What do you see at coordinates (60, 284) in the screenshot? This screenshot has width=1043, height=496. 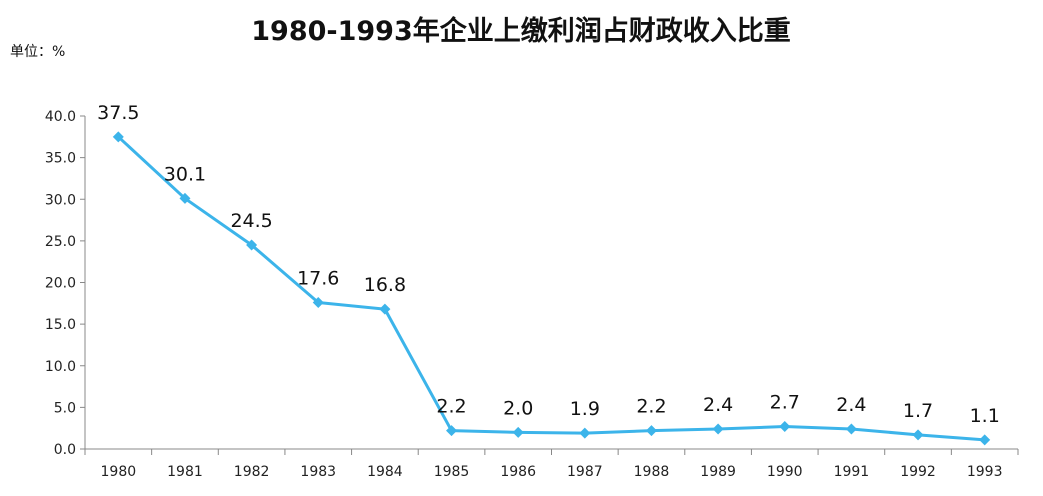 I see `y-tick-label: 20.0` at bounding box center [60, 284].